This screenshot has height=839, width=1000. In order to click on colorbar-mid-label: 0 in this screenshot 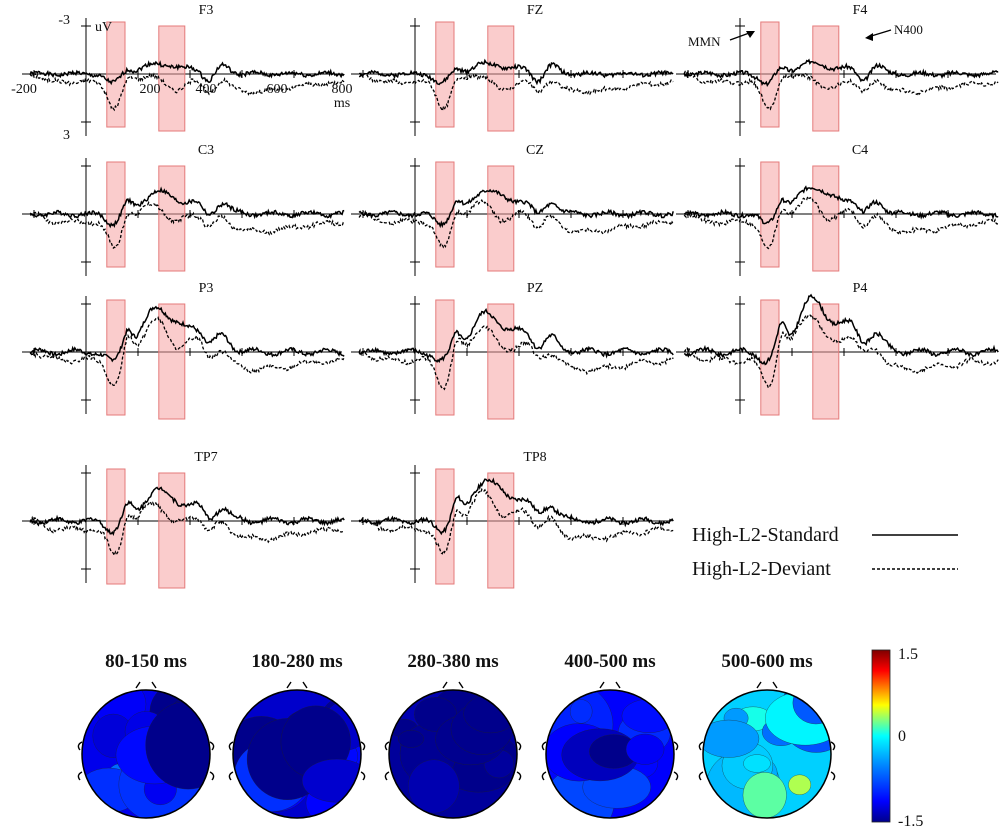, I will do `click(902, 736)`.